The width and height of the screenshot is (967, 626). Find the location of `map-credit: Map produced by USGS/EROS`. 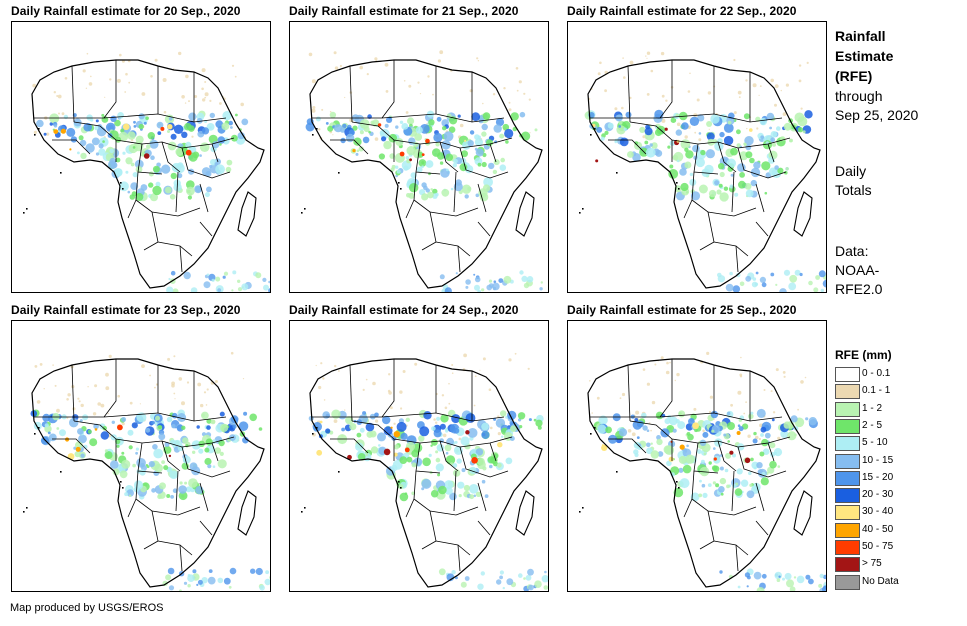

map-credit: Map produced by USGS/EROS is located at coordinates (87, 608).